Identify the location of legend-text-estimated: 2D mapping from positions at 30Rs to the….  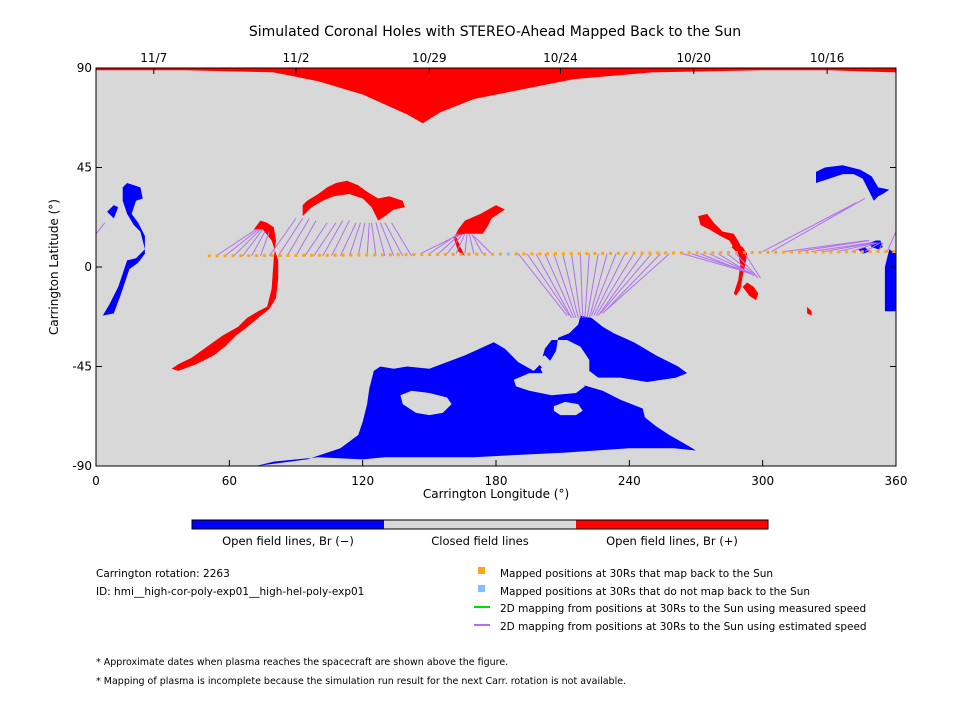
(683, 627).